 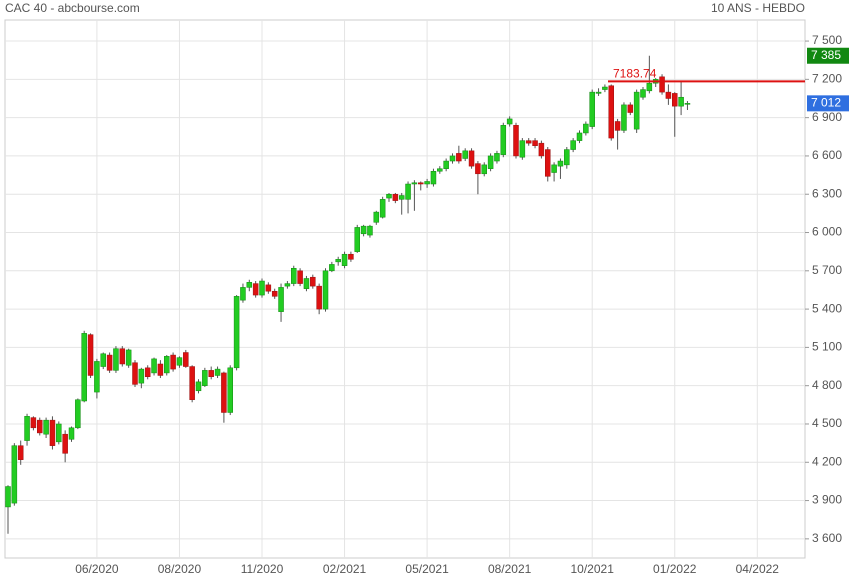 I want to click on x-tick-label: 10/2021, so click(x=593, y=569).